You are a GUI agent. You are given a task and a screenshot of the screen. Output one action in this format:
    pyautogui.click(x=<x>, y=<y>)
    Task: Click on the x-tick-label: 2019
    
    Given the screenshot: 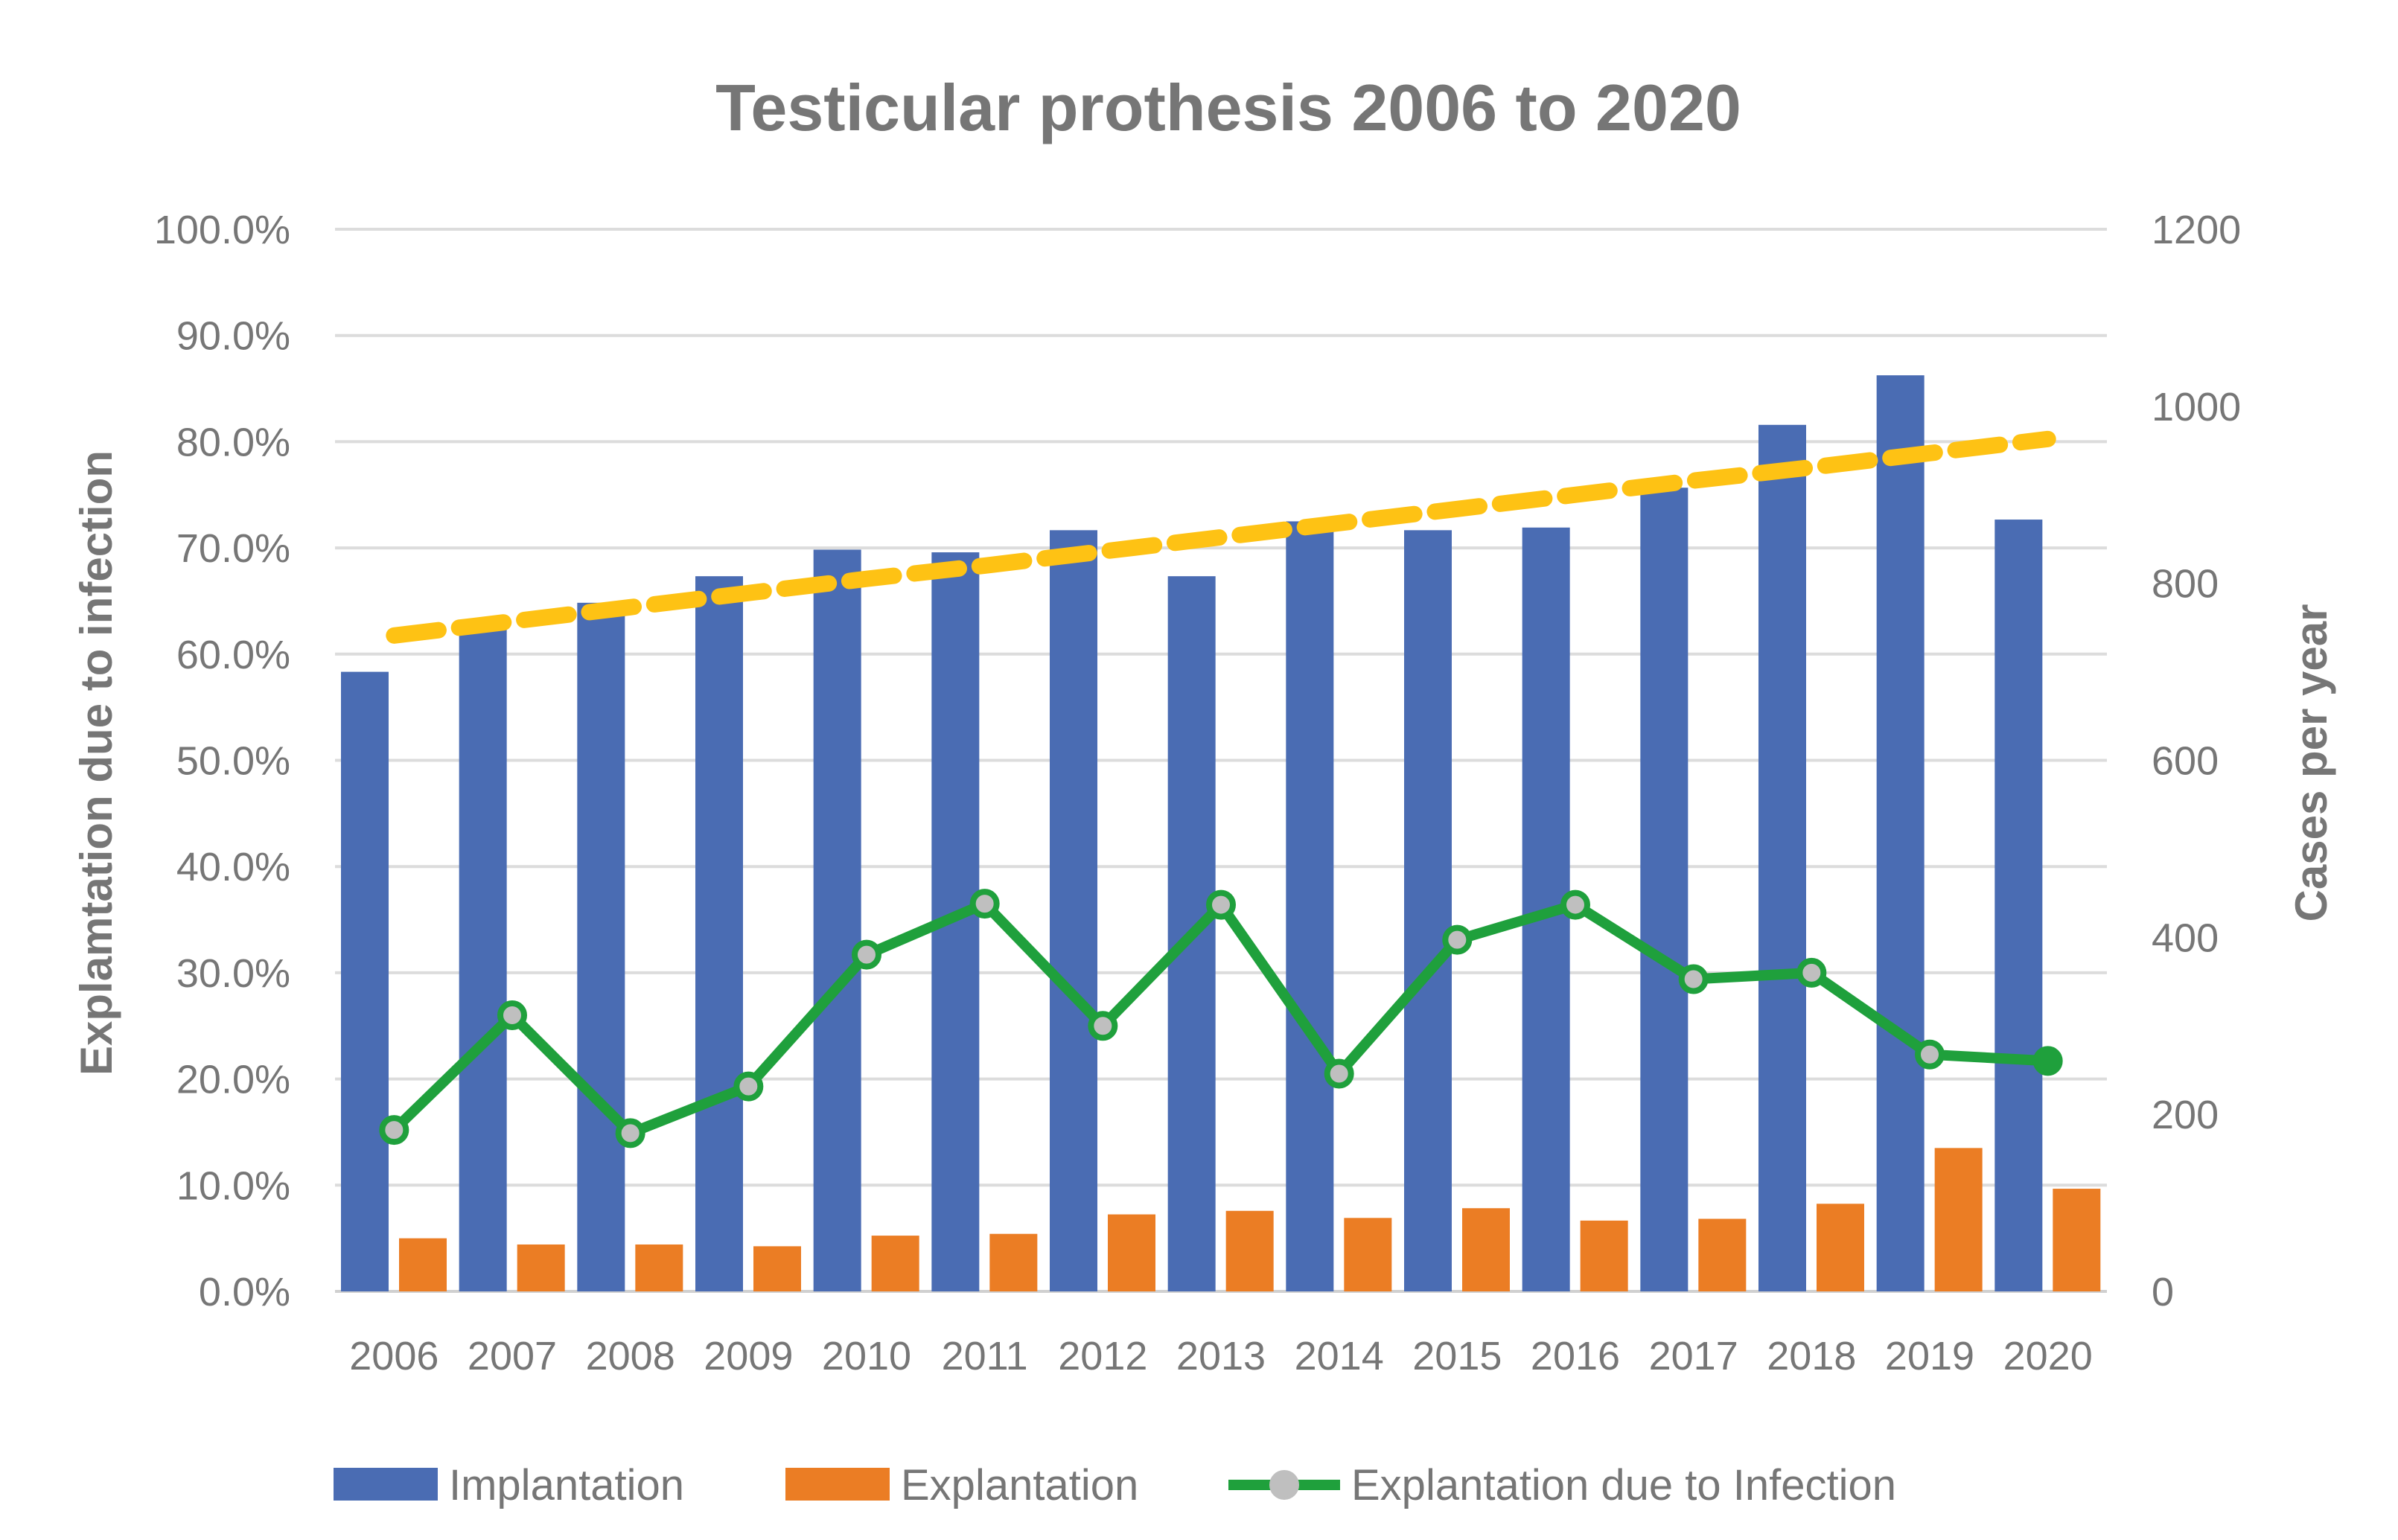 What is the action you would take?
    pyautogui.click(x=1930, y=1356)
    